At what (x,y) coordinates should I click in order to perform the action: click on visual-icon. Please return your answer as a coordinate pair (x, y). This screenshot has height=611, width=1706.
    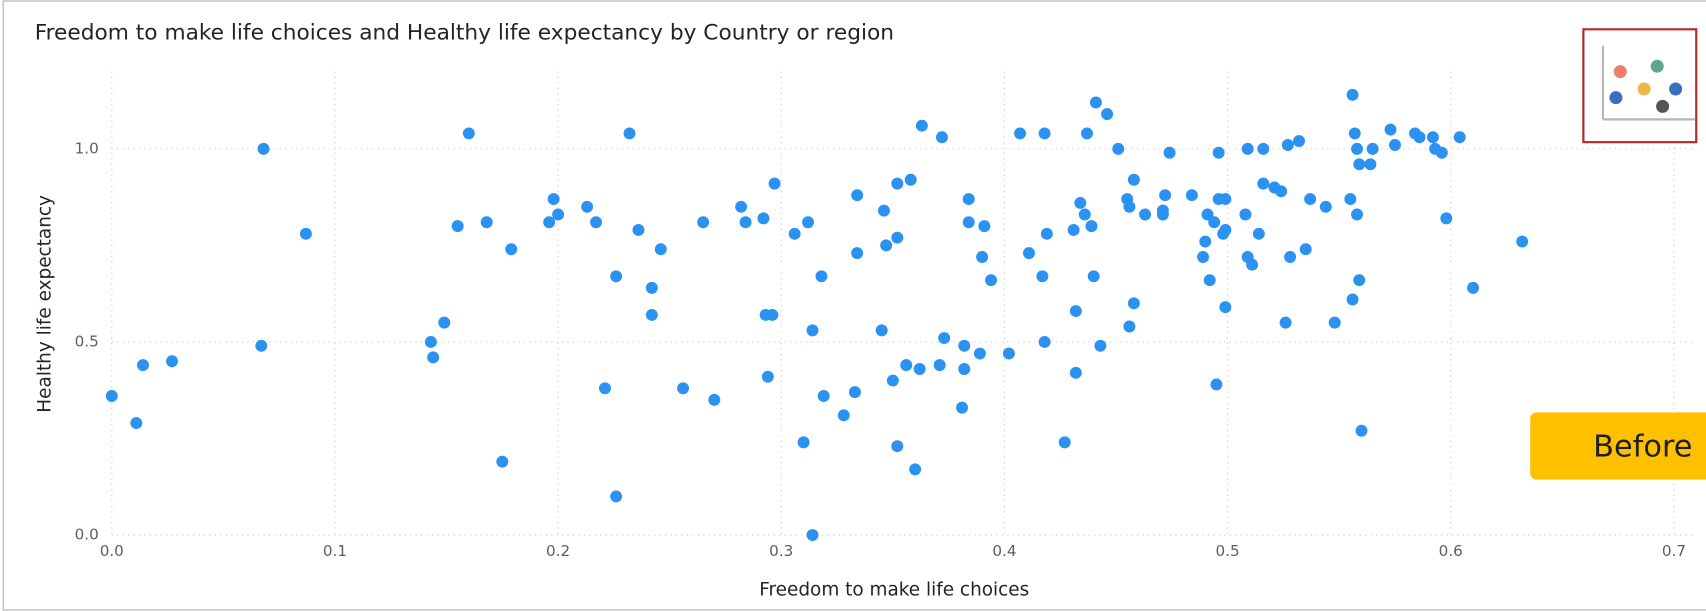
    Looking at the image, I should click on (1640, 86).